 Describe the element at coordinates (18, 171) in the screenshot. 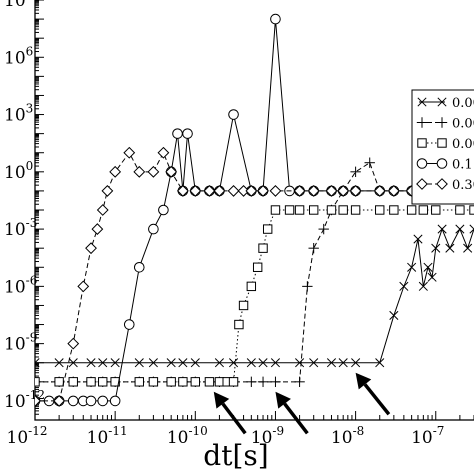

I see `y-tick-label: 10⁰` at that location.